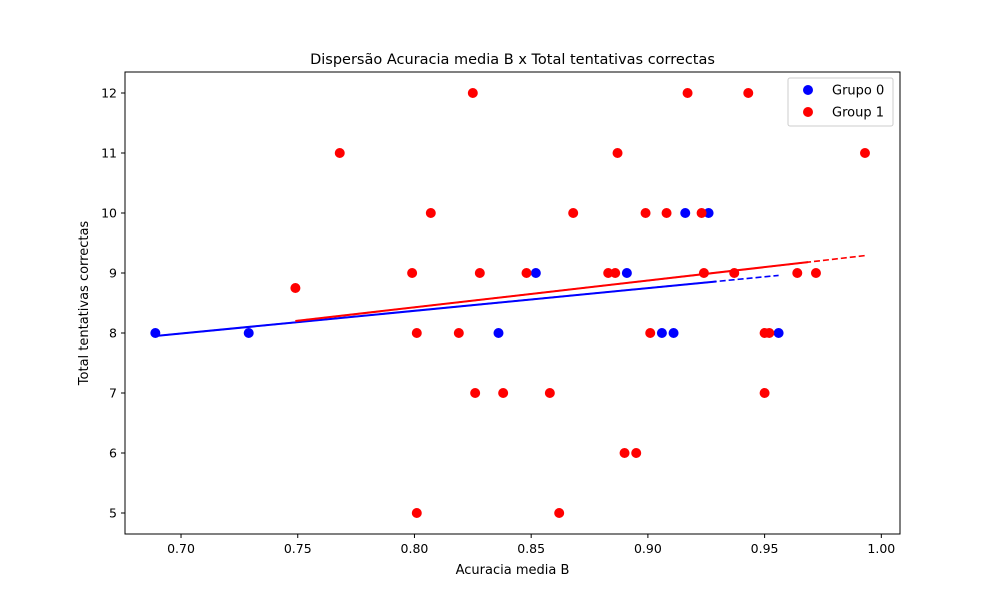 The image size is (1000, 600). Describe the element at coordinates (415, 548) in the screenshot. I see `x-tick-label: 0.80` at that location.